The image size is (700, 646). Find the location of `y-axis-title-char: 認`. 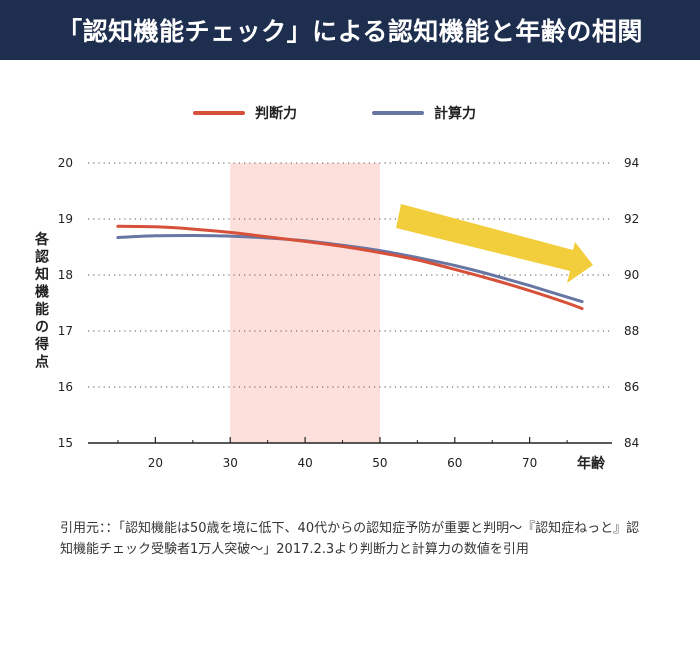

y-axis-title-char: 認 is located at coordinates (42, 257).